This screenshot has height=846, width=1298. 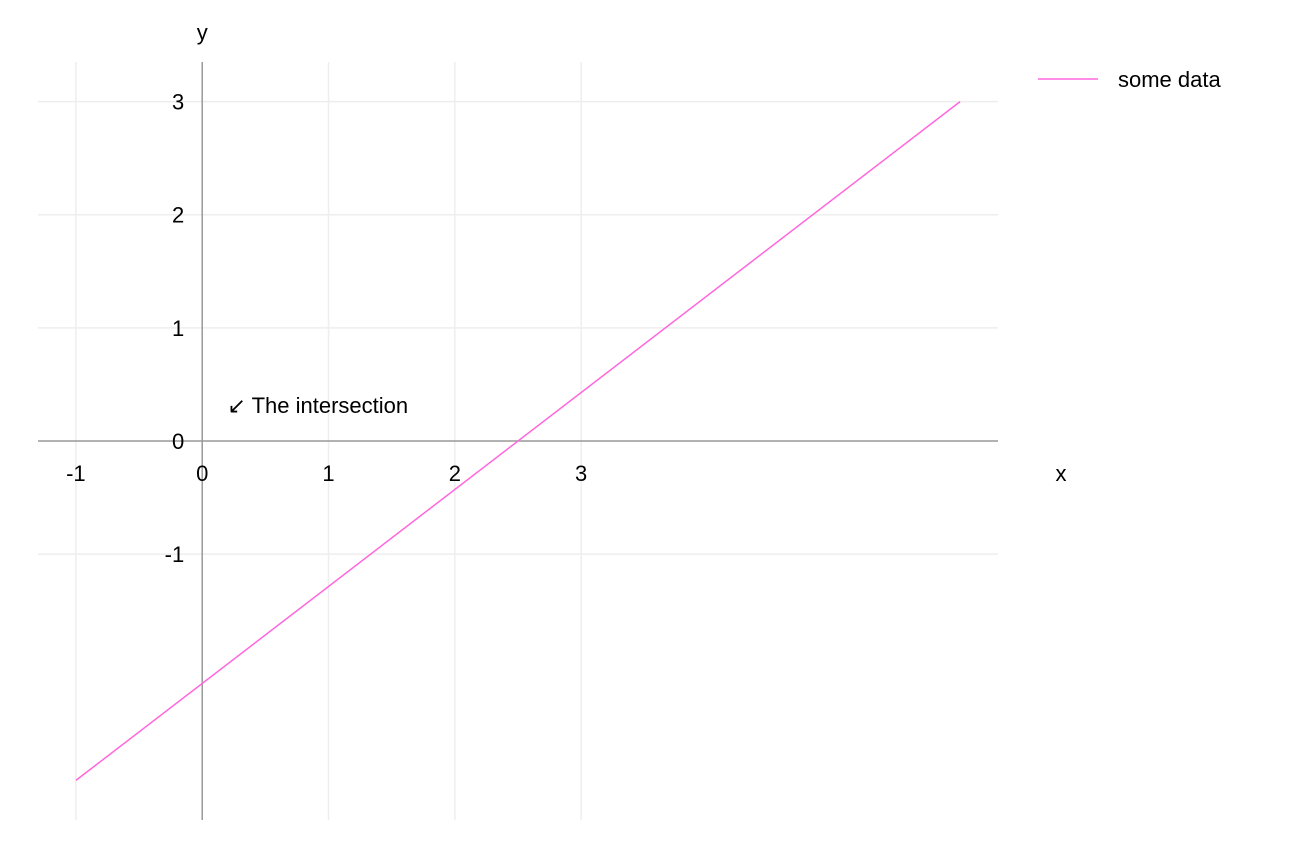 What do you see at coordinates (175, 554) in the screenshot?
I see `y-tick-label: -1` at bounding box center [175, 554].